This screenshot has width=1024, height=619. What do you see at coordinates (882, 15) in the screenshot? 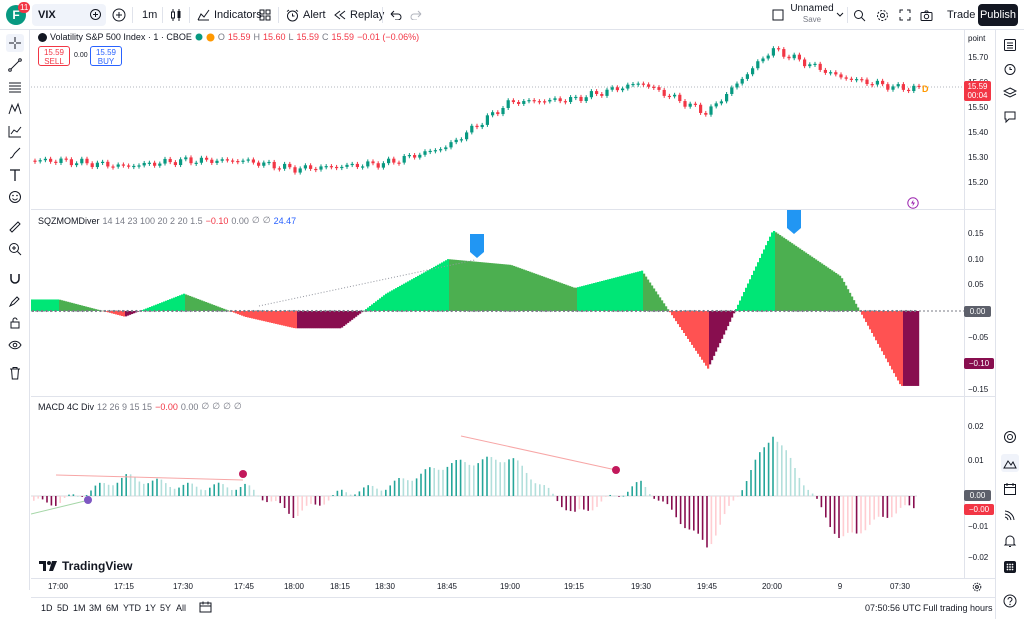
I see `settings-button` at bounding box center [882, 15].